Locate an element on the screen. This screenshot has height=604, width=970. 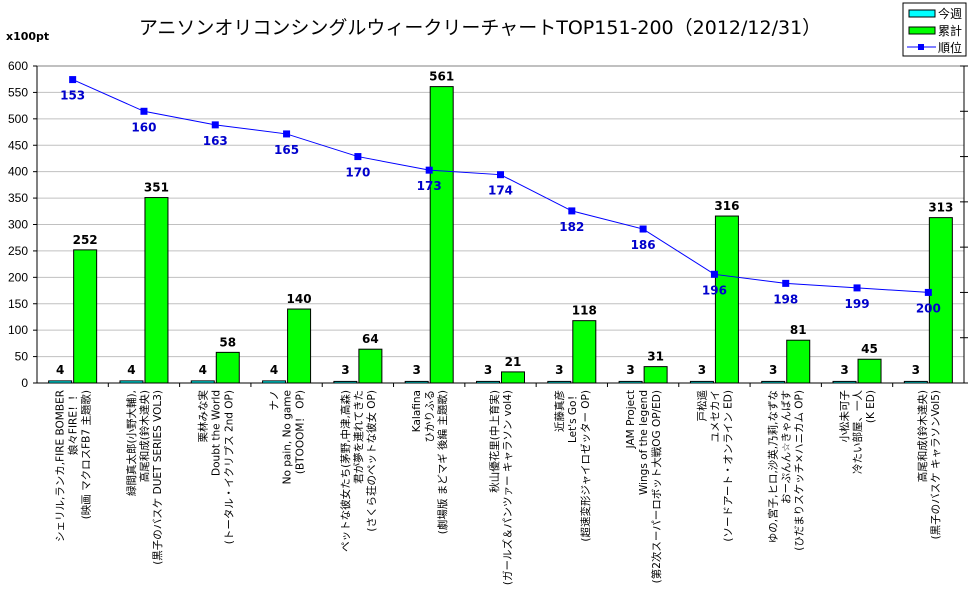
y-tick-label: 100 is located at coordinates (18, 330).